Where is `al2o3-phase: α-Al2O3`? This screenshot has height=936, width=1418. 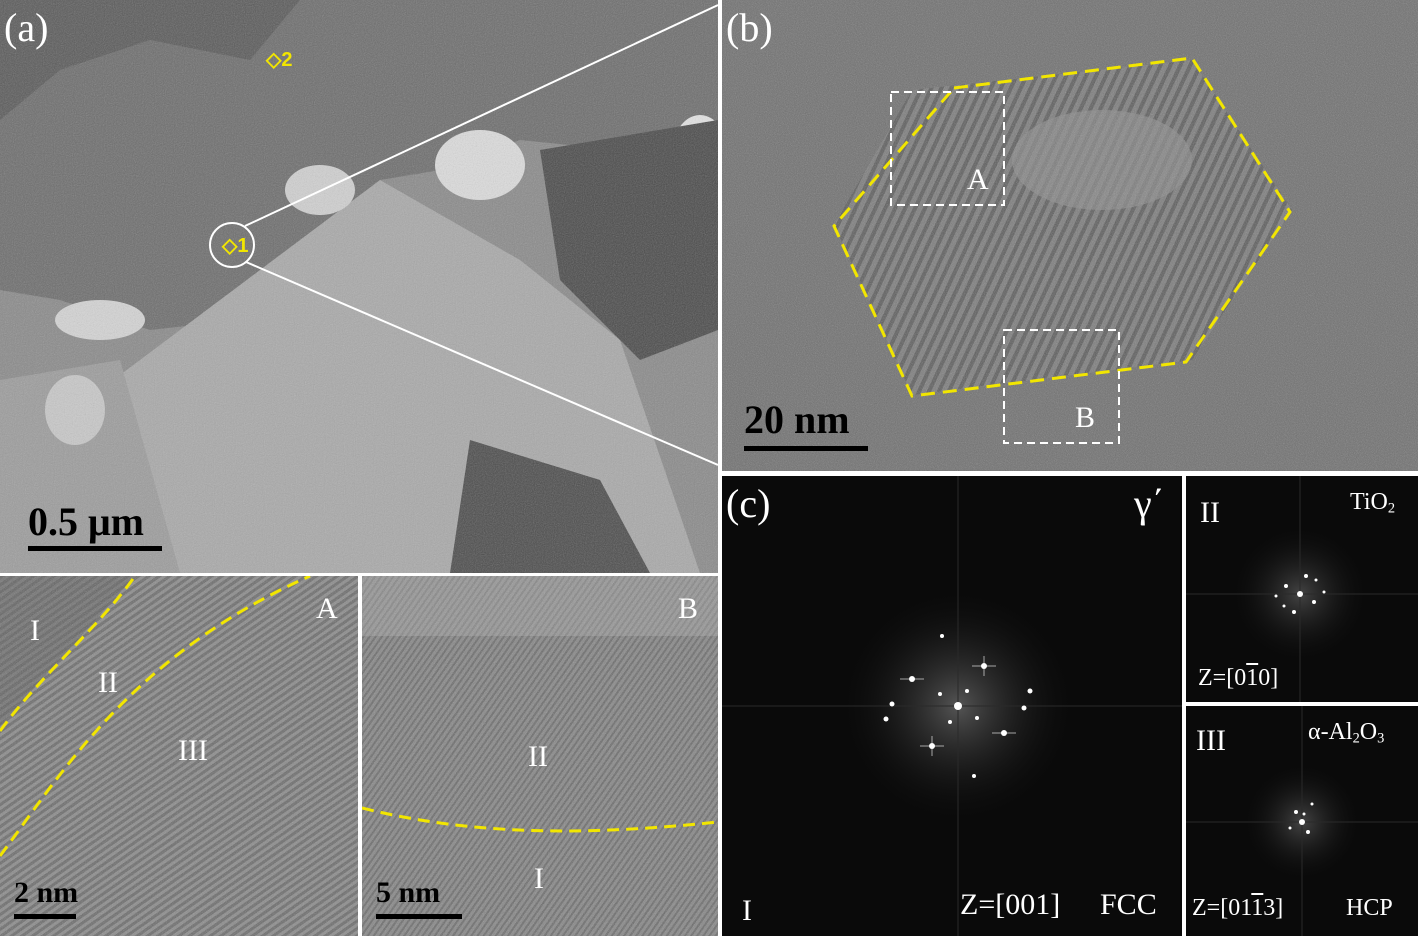
al2o3-phase: α-Al2O3 is located at coordinates (1346, 733).